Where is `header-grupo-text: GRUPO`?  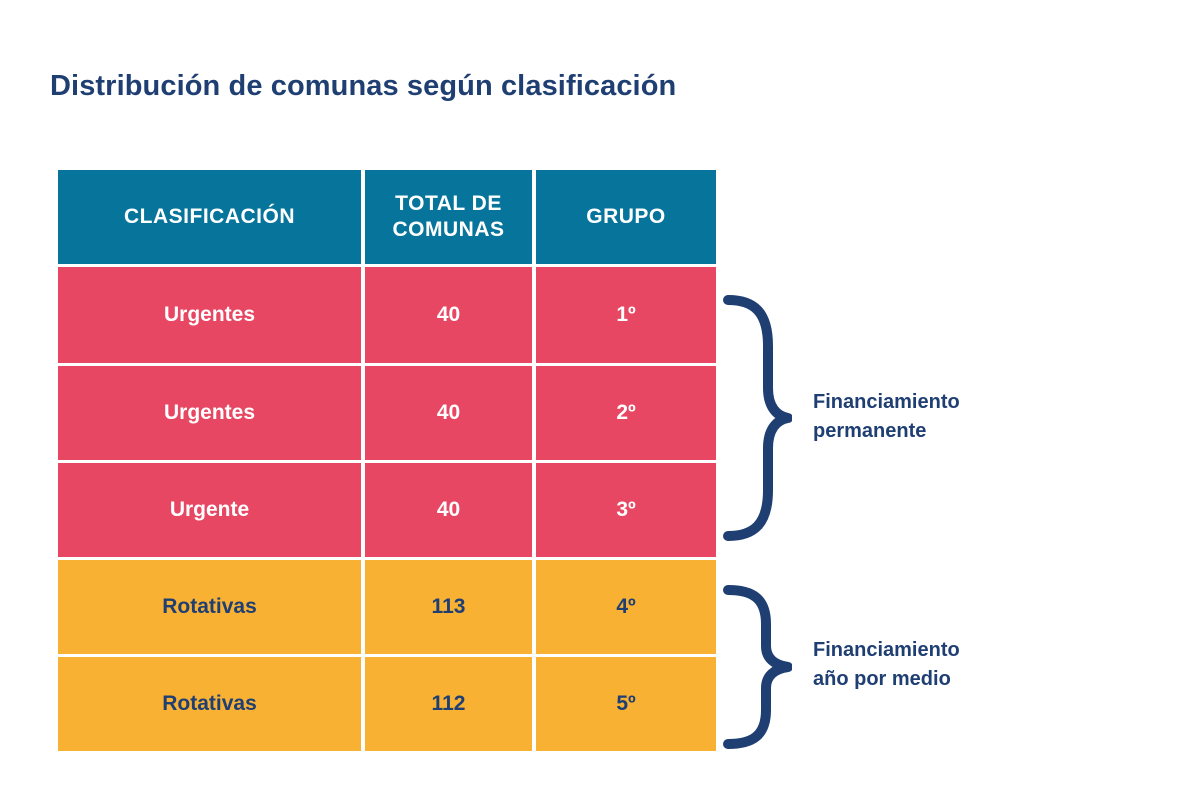
header-grupo-text: GRUPO is located at coordinates (626, 216).